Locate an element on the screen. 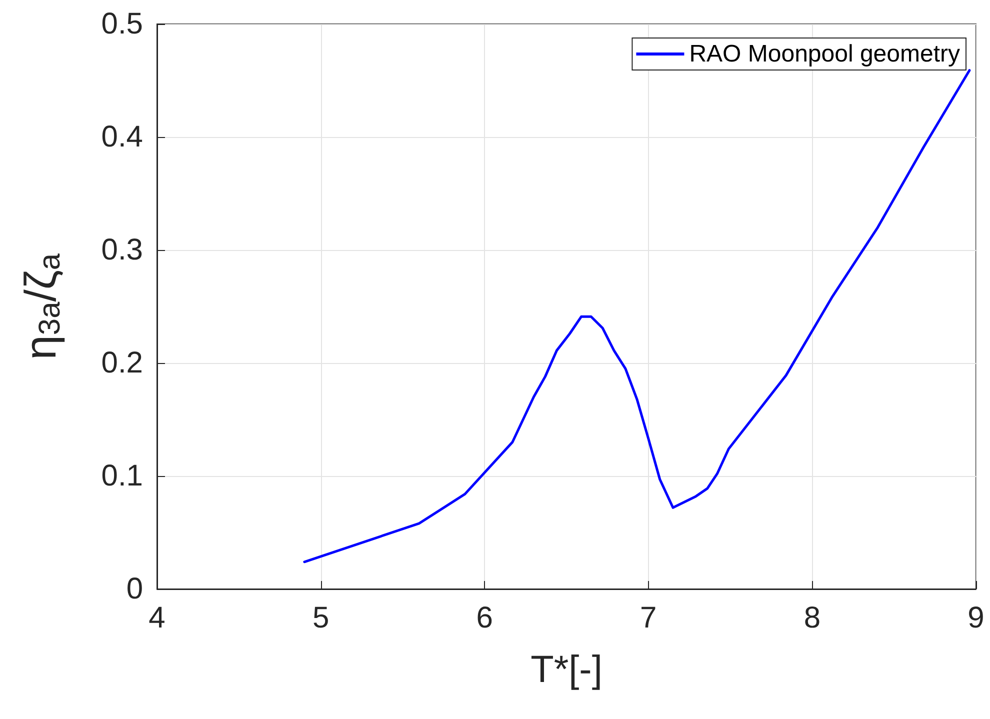 Image resolution: width=990 pixels, height=719 pixels. y-tick-label: 0.2 is located at coordinates (122, 363).